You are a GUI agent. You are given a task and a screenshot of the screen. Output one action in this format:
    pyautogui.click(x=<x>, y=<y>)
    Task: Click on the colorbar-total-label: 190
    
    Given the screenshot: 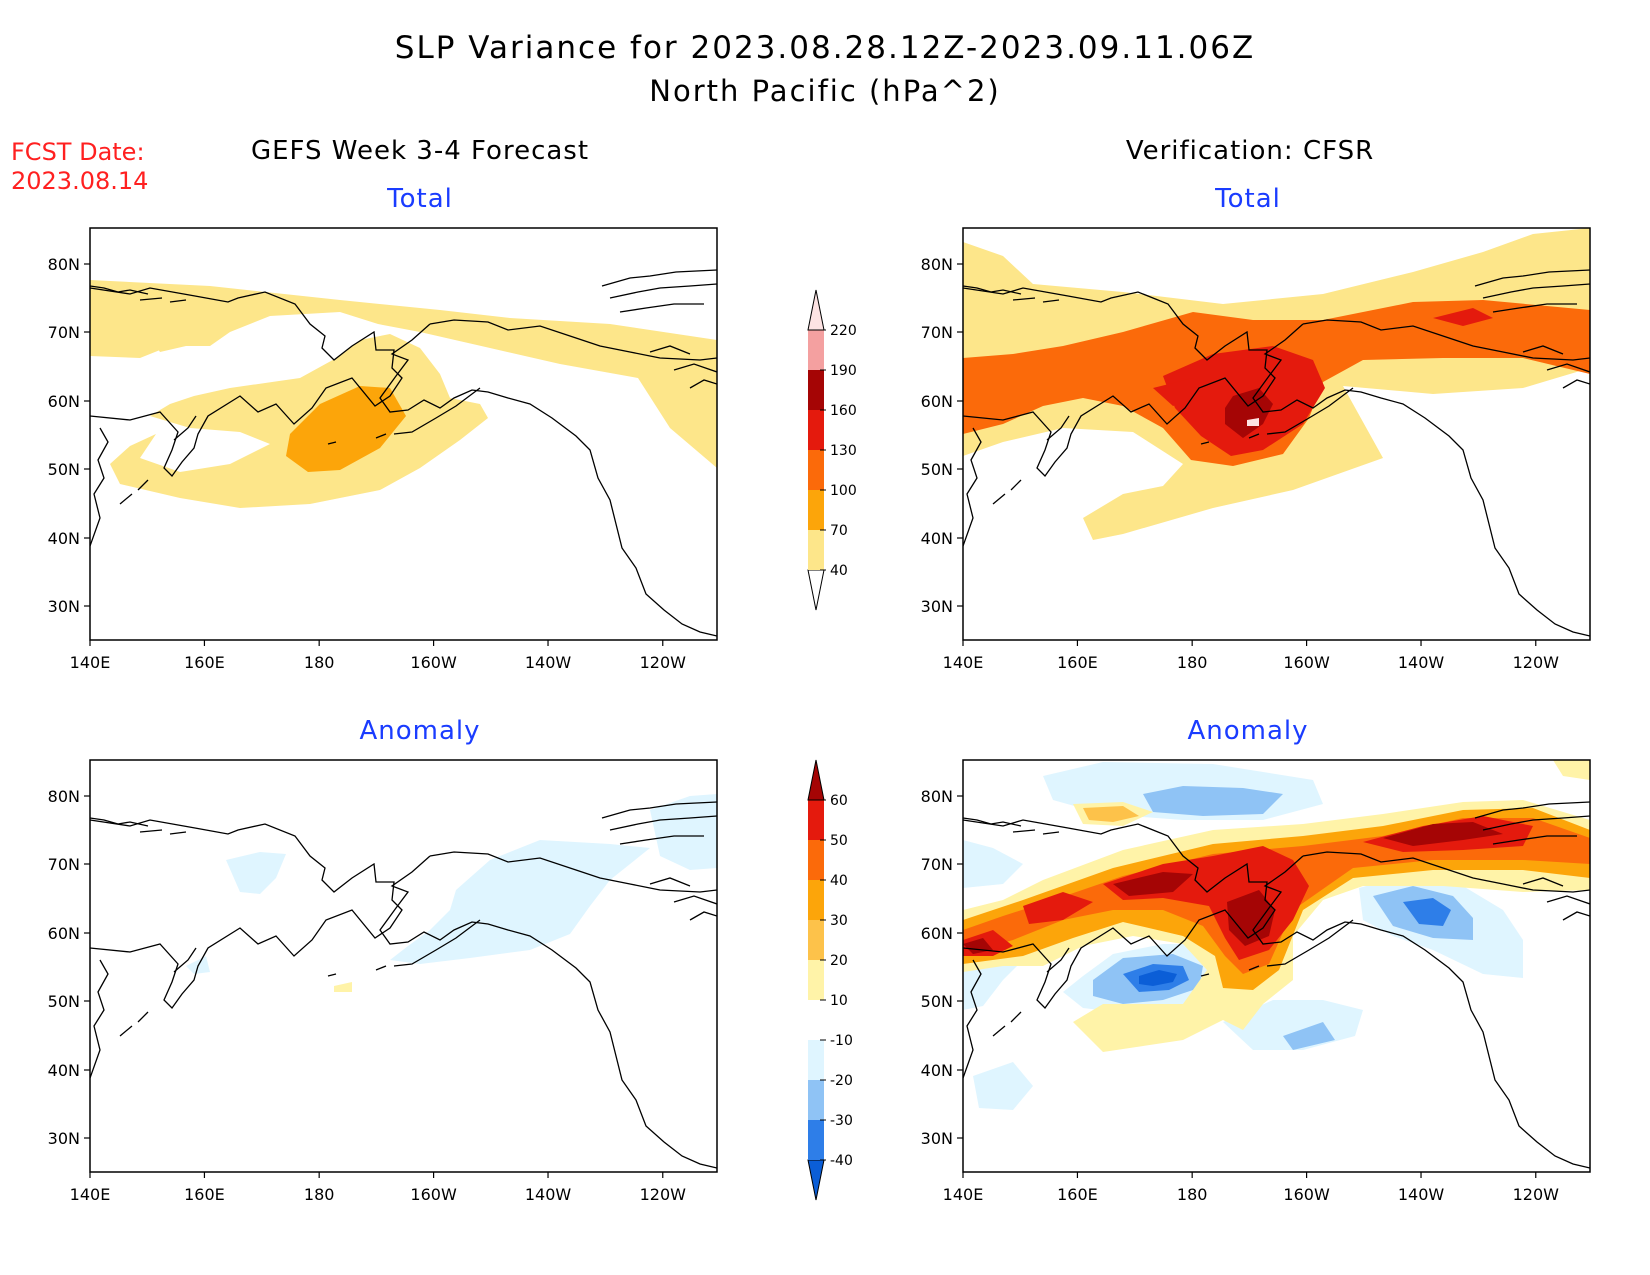 What is the action you would take?
    pyautogui.click(x=843, y=371)
    